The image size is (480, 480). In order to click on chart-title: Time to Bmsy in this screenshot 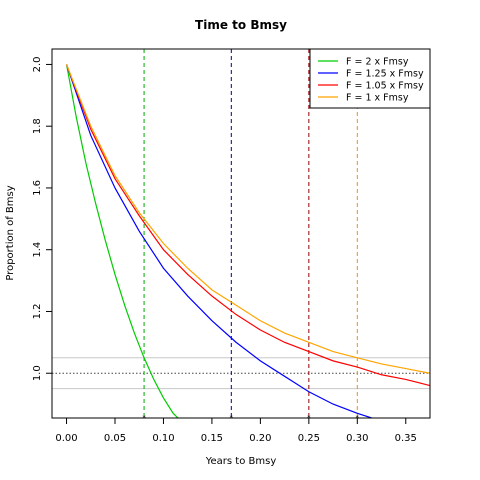, I will do `click(241, 25)`.